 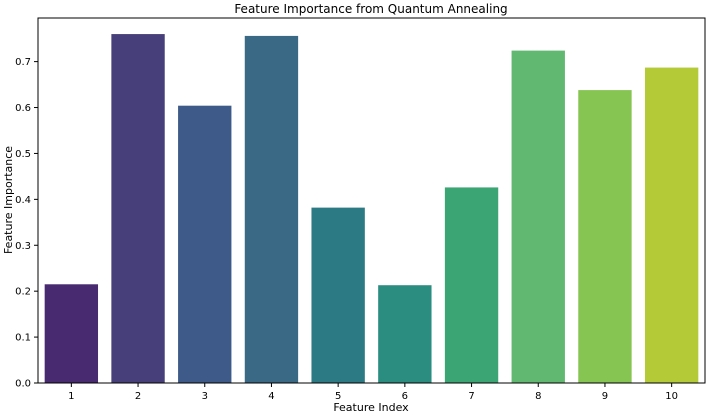 What do you see at coordinates (138, 396) in the screenshot?
I see `x-tick-label: 2` at bounding box center [138, 396].